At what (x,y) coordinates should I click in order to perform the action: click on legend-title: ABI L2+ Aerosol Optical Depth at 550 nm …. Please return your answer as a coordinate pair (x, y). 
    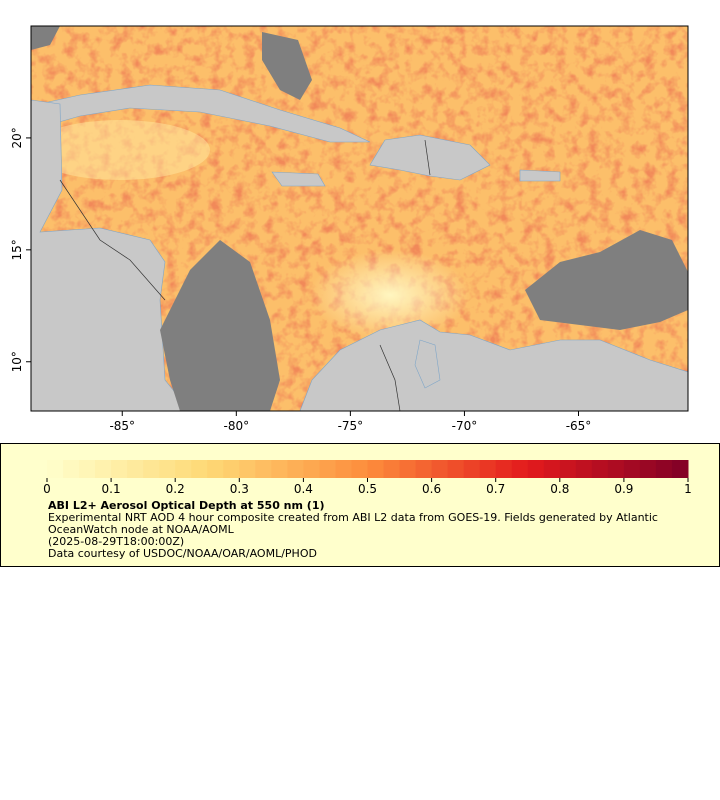
    Looking at the image, I should click on (186, 505).